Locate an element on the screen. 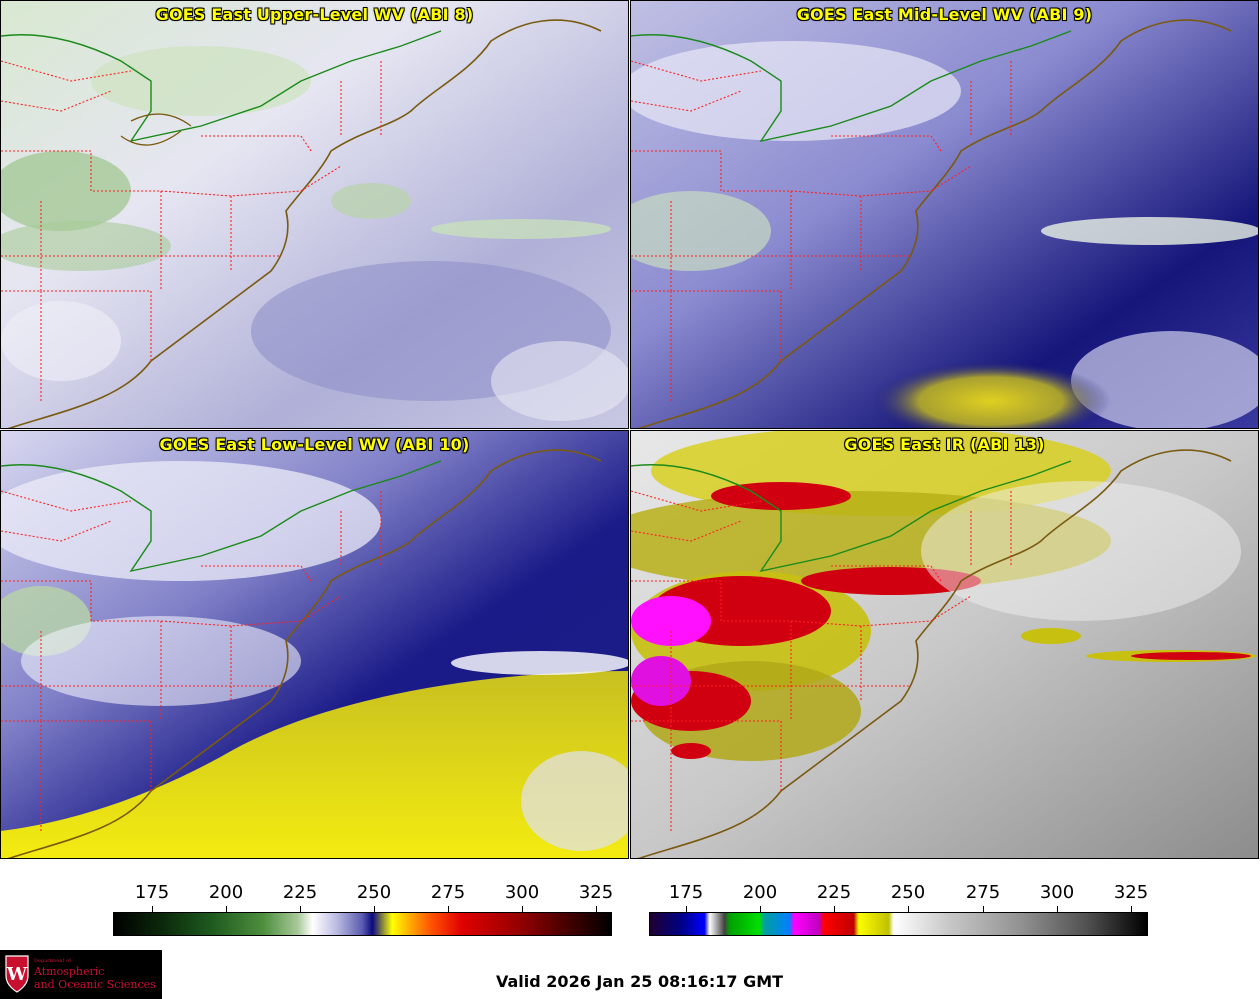  valid-time: Valid 2026 Jan 25 08:16:17 GMT is located at coordinates (640, 981).